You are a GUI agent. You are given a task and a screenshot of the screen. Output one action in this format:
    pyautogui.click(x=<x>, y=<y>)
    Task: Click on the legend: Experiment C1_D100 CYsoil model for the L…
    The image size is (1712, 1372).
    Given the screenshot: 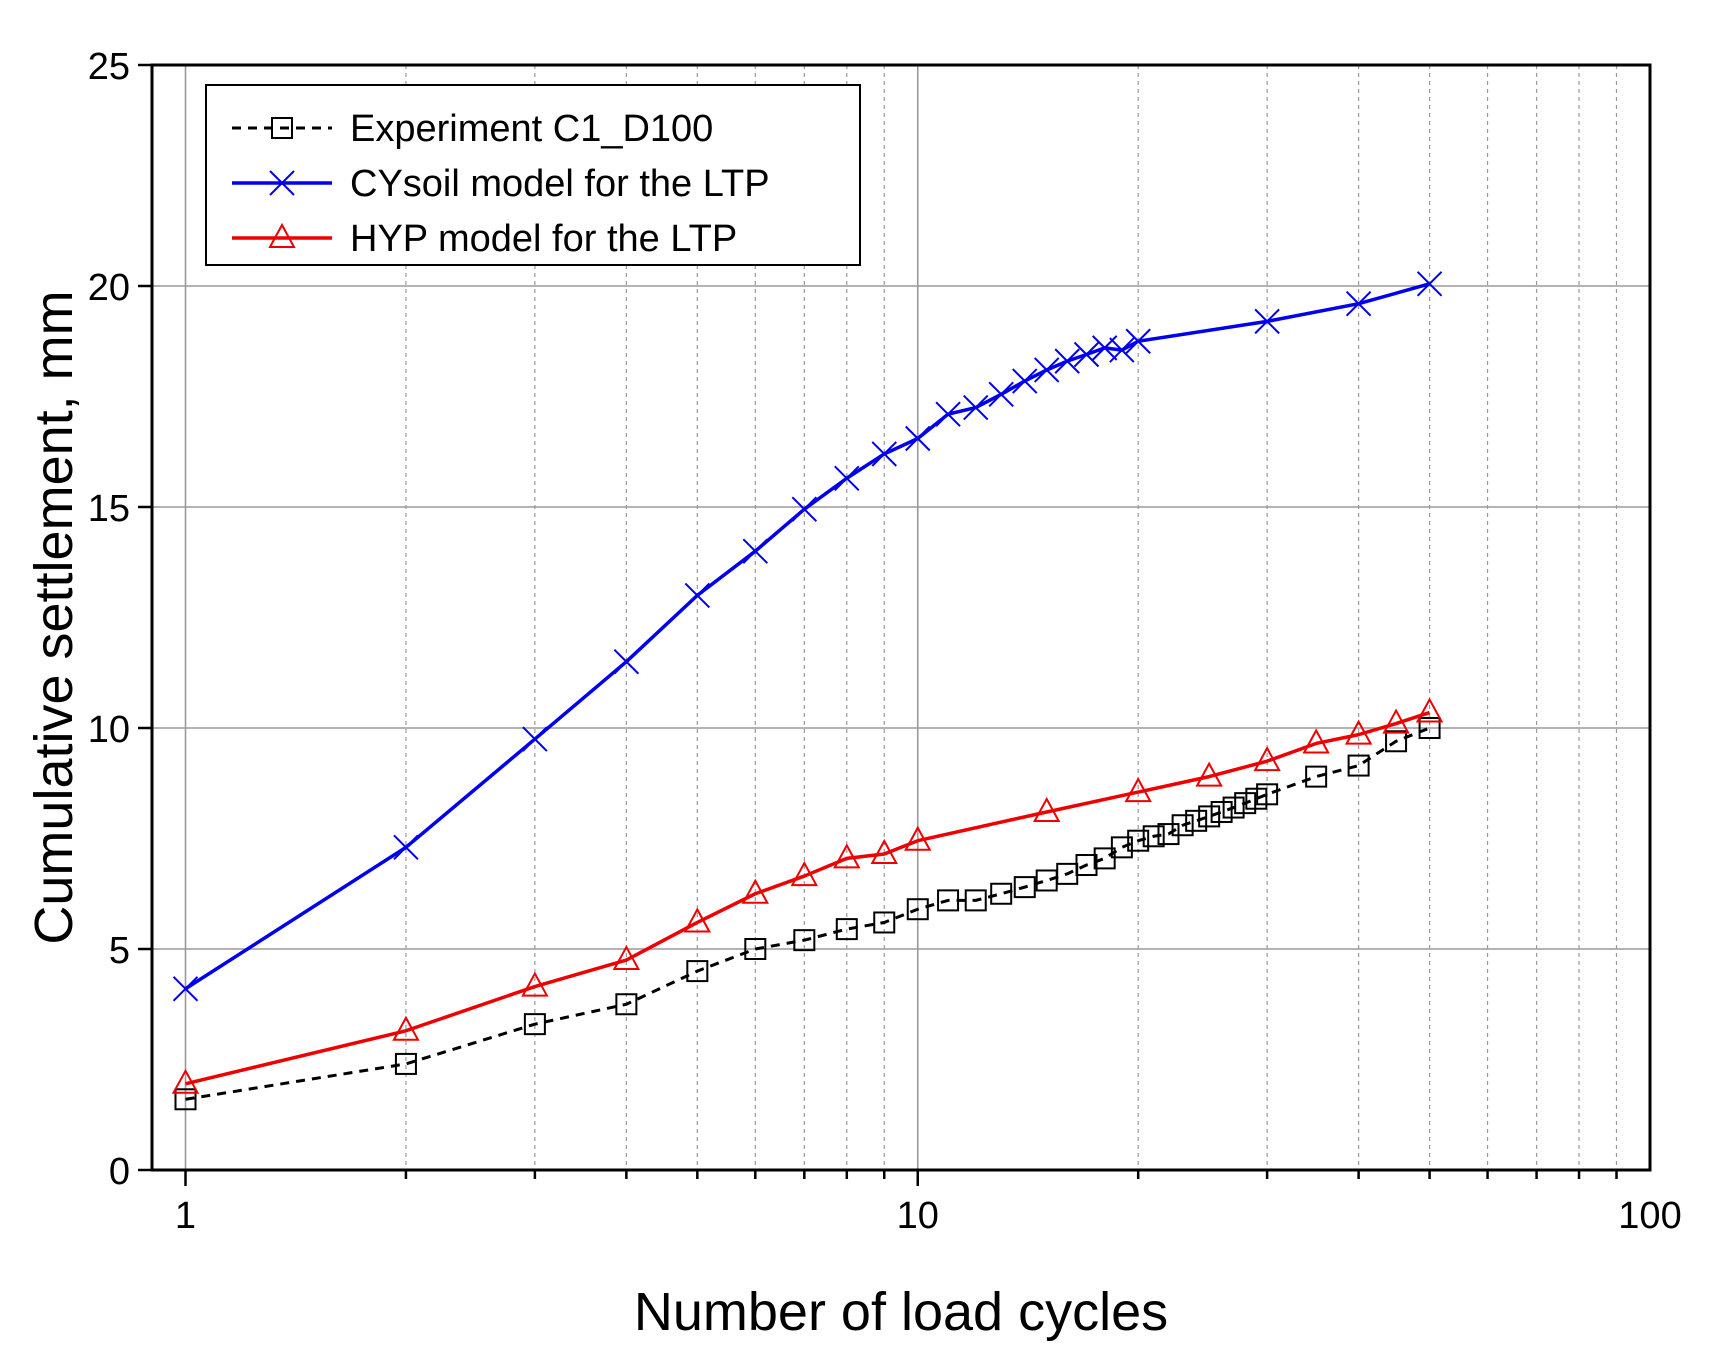 What is the action you would take?
    pyautogui.click(x=533, y=175)
    